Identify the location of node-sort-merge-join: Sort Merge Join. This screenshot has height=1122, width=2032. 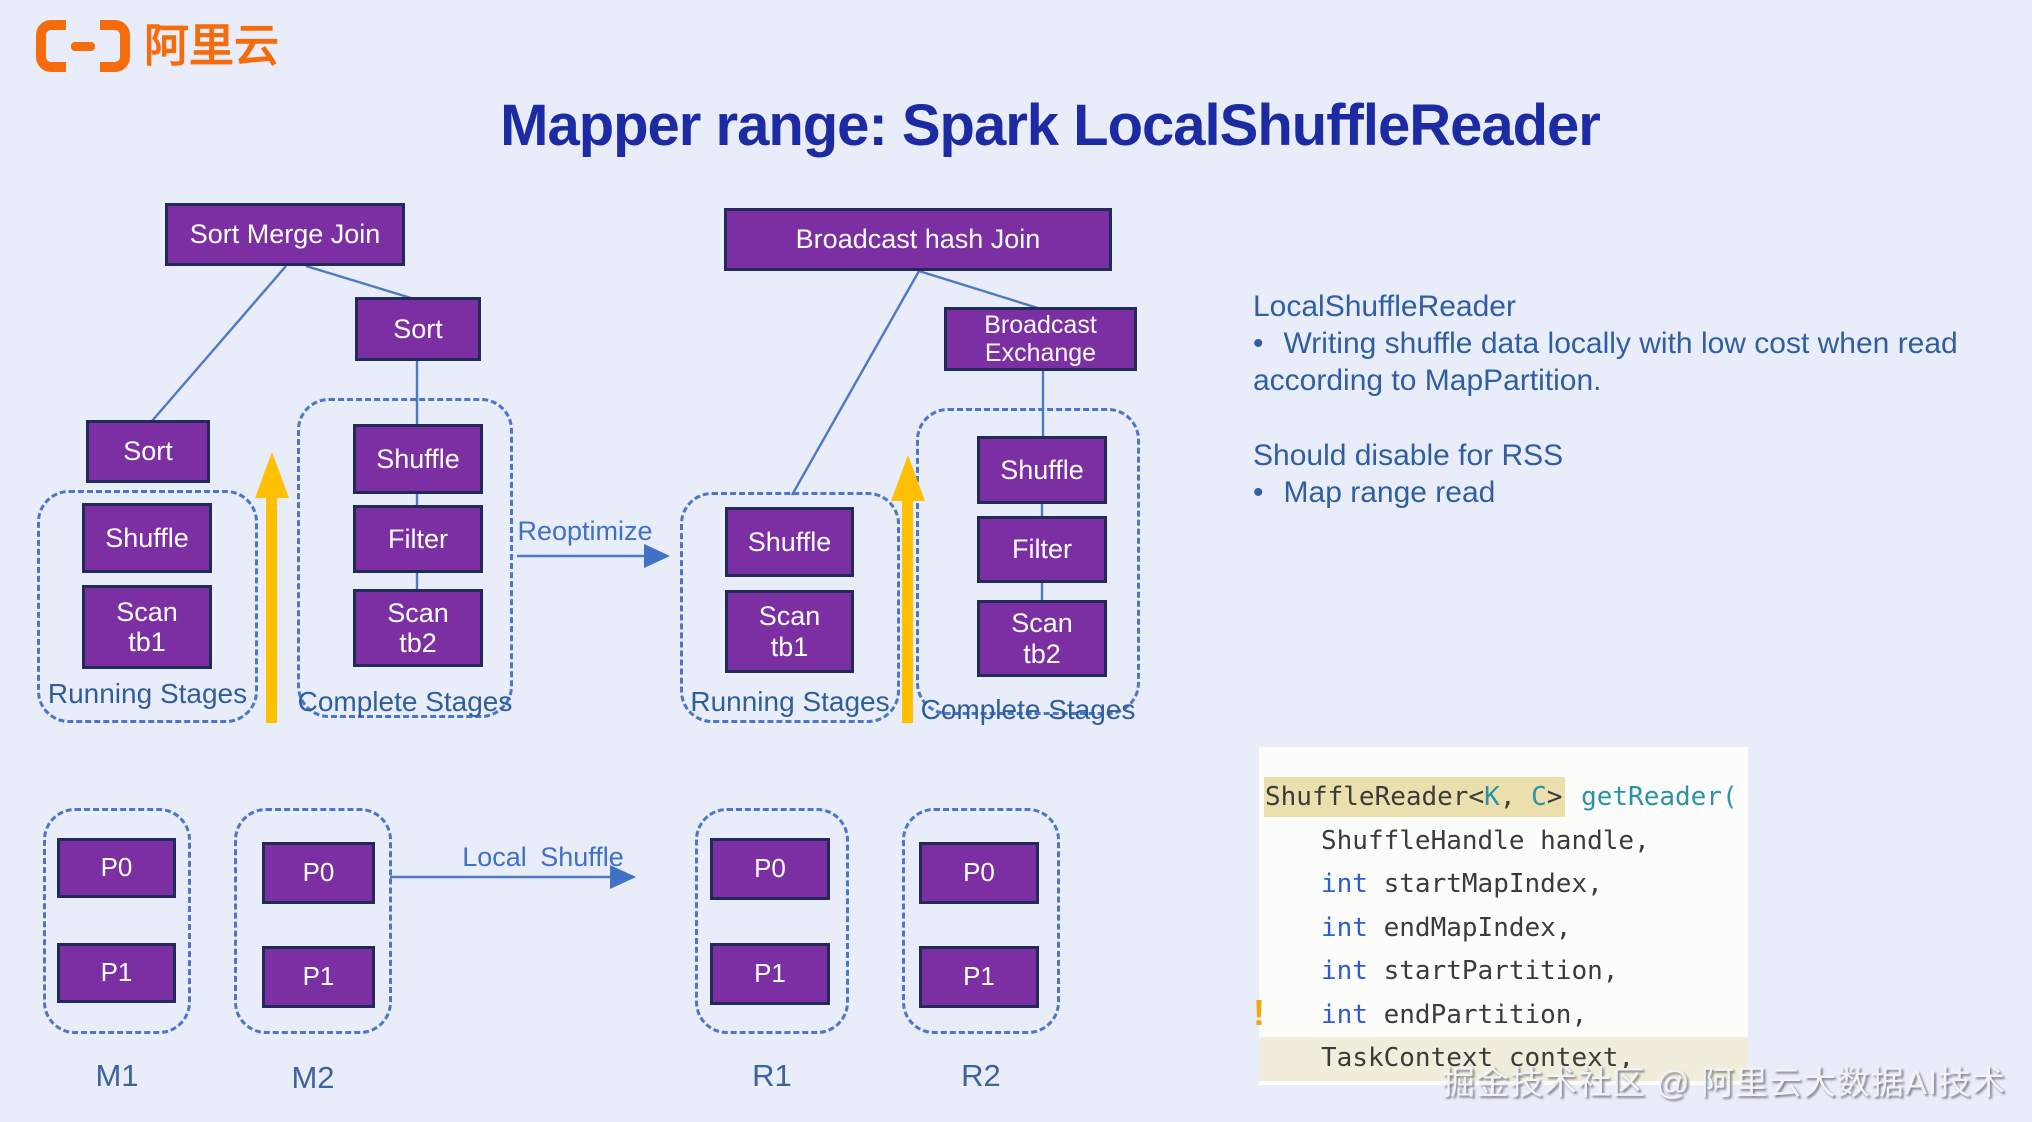
(285, 234).